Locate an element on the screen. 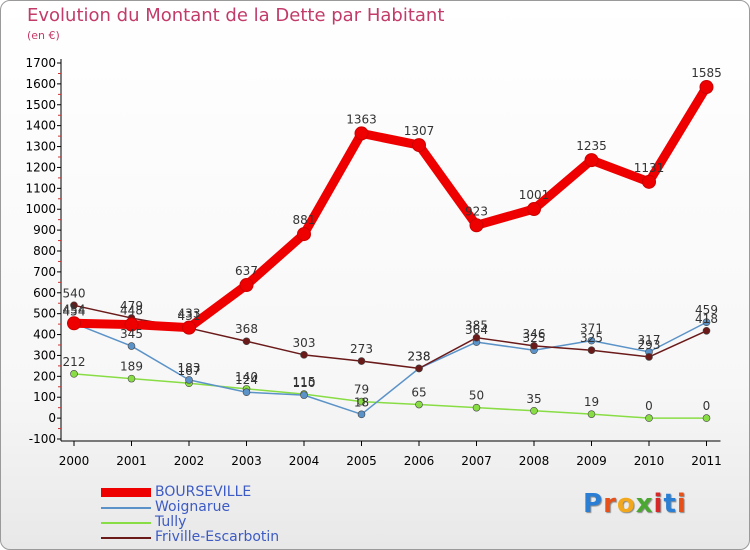  y-tick-label: 700 is located at coordinates (44, 272).